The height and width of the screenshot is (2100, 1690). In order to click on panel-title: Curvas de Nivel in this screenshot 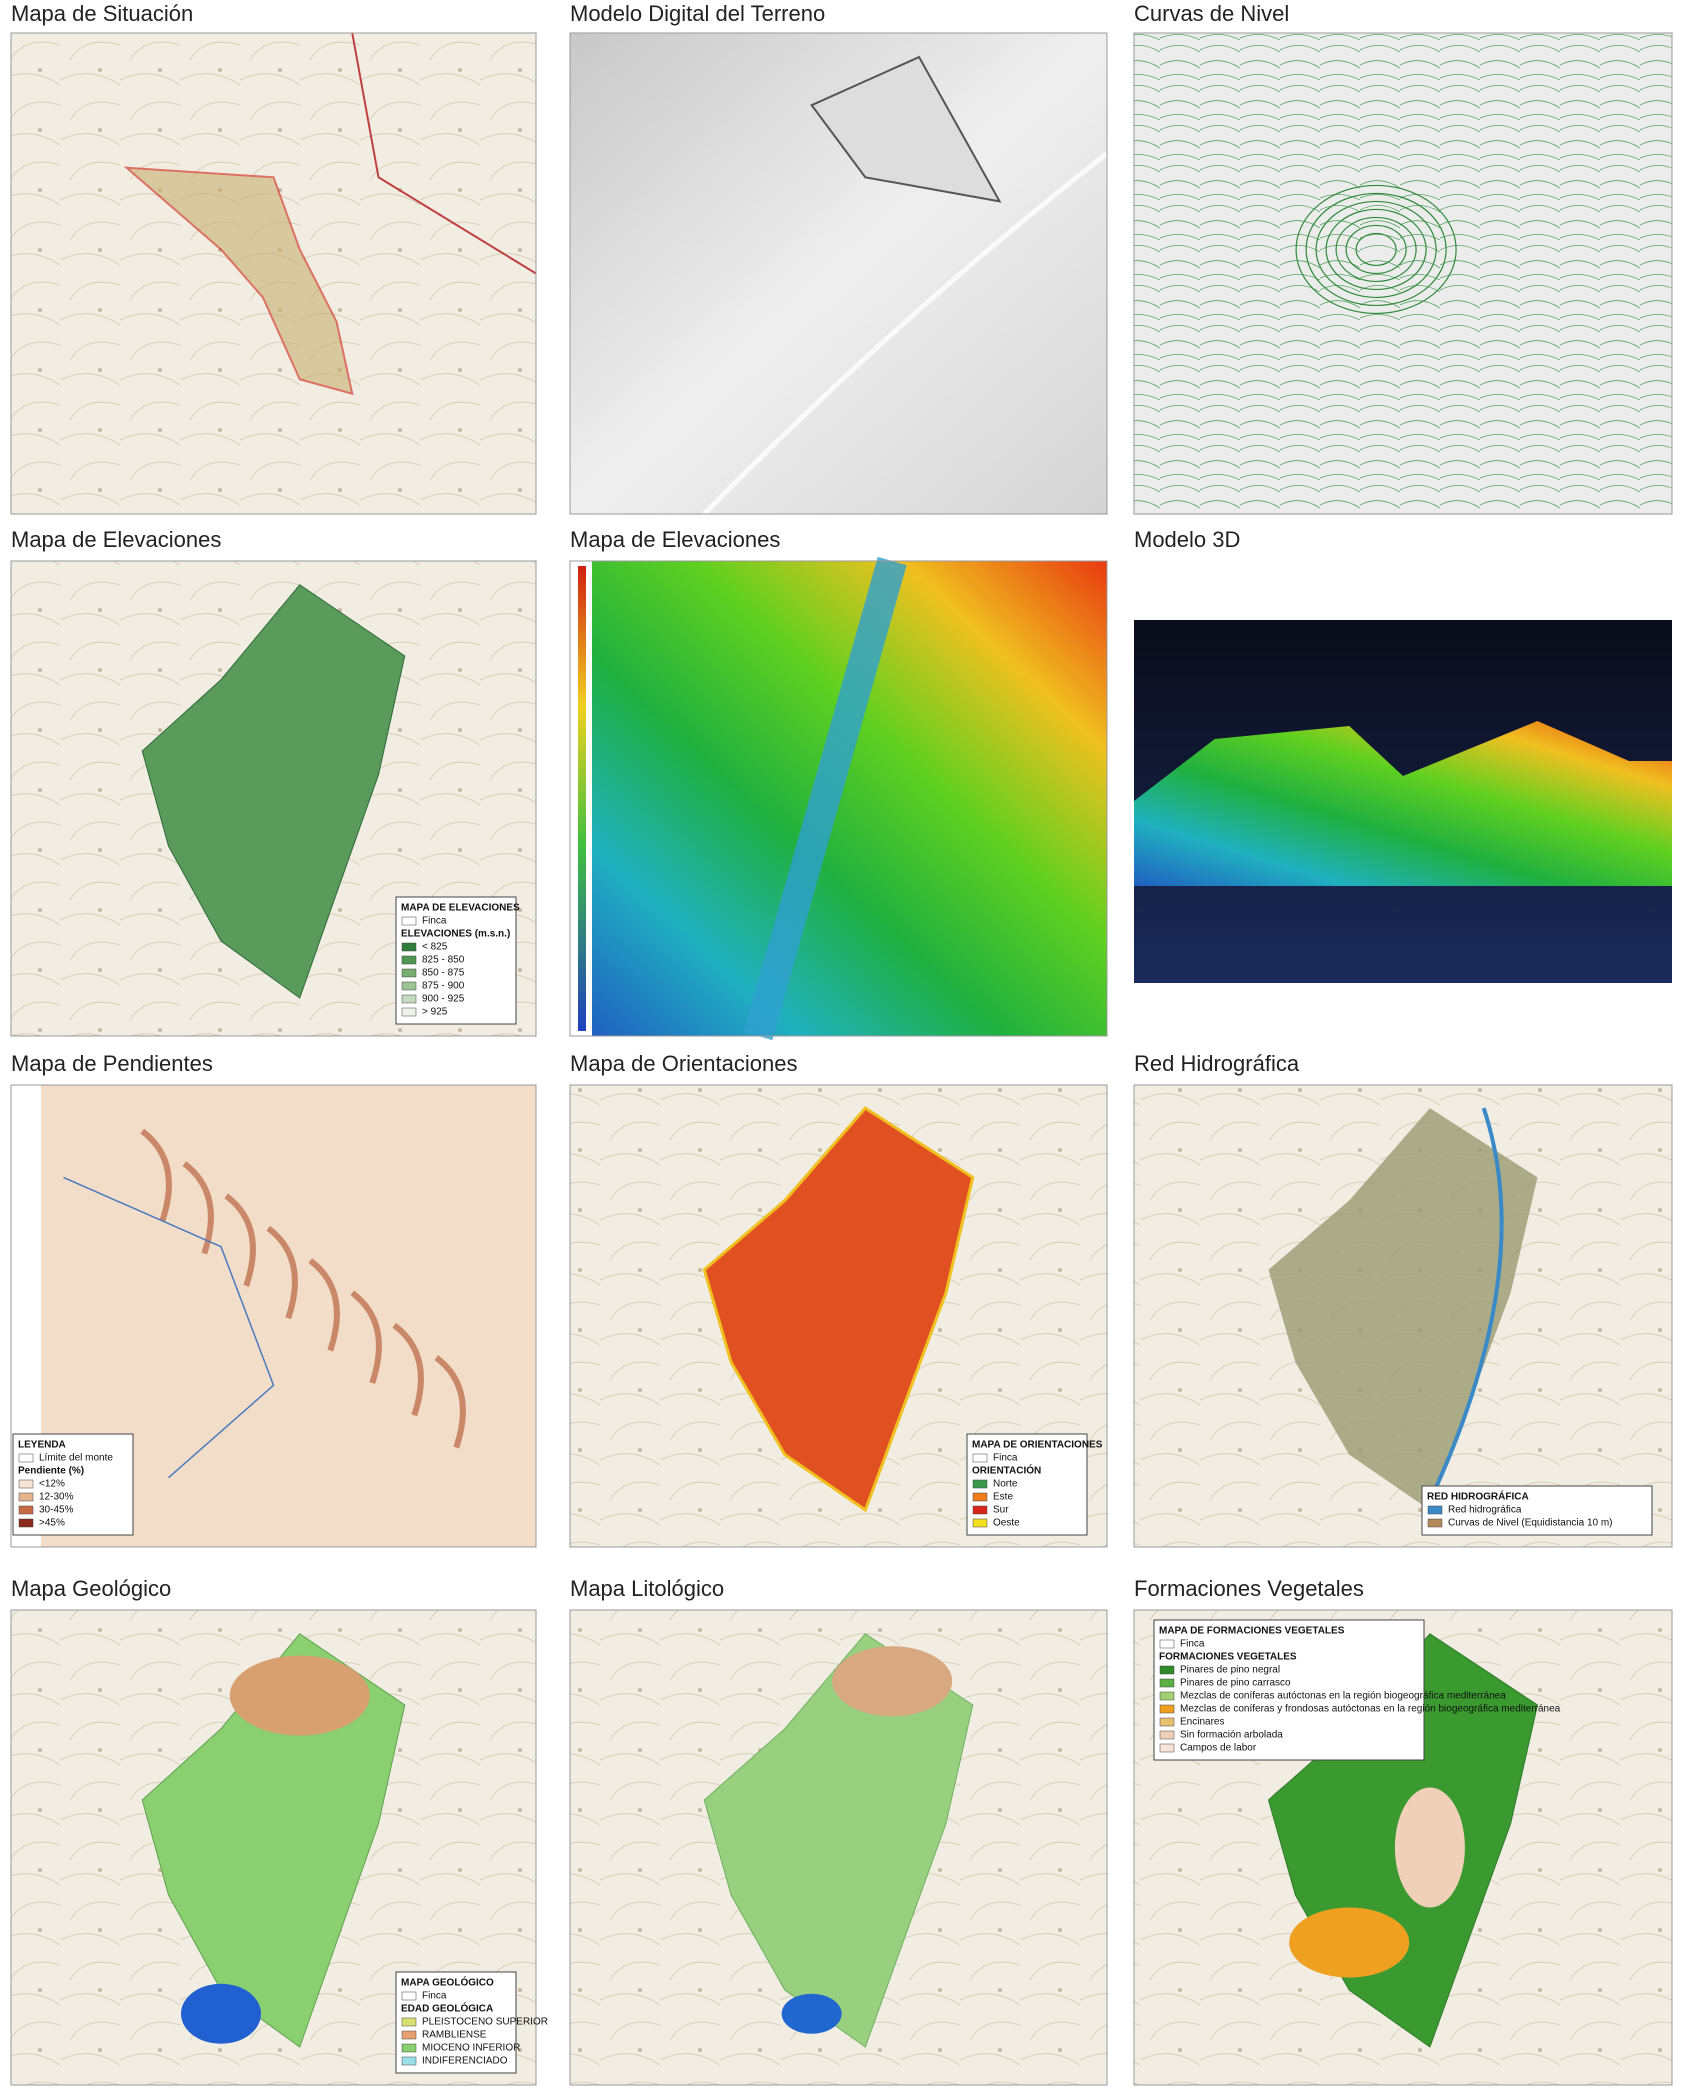, I will do `click(1211, 13)`.